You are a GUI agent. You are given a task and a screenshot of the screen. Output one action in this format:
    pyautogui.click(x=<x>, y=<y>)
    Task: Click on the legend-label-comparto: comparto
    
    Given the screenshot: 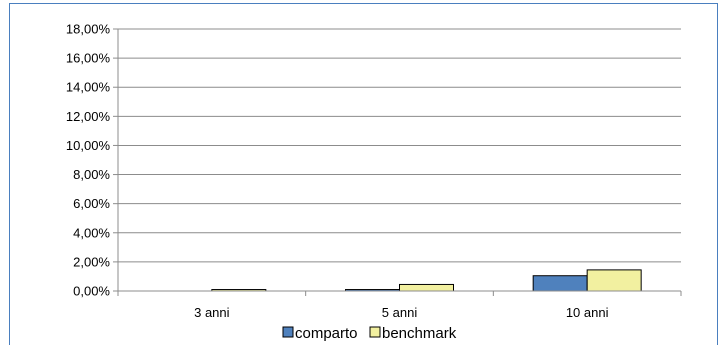 What is the action you would take?
    pyautogui.click(x=326, y=333)
    